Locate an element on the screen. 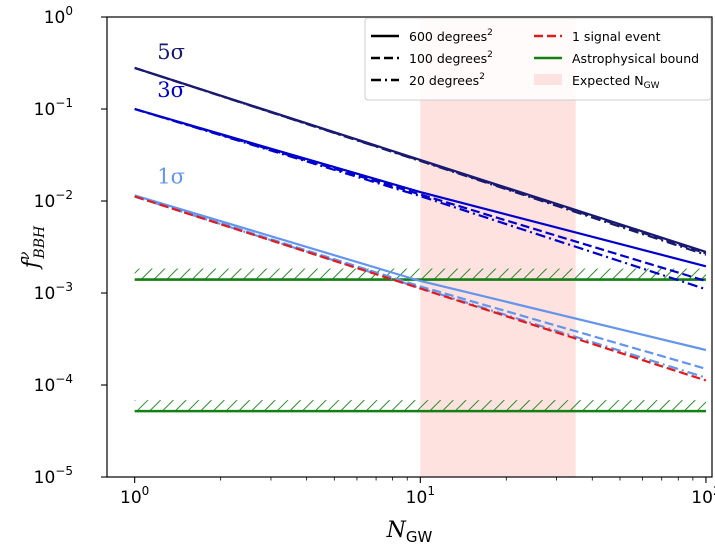 The image size is (715, 544). y-tick-label-0: 10⁰ is located at coordinates (58, 16).